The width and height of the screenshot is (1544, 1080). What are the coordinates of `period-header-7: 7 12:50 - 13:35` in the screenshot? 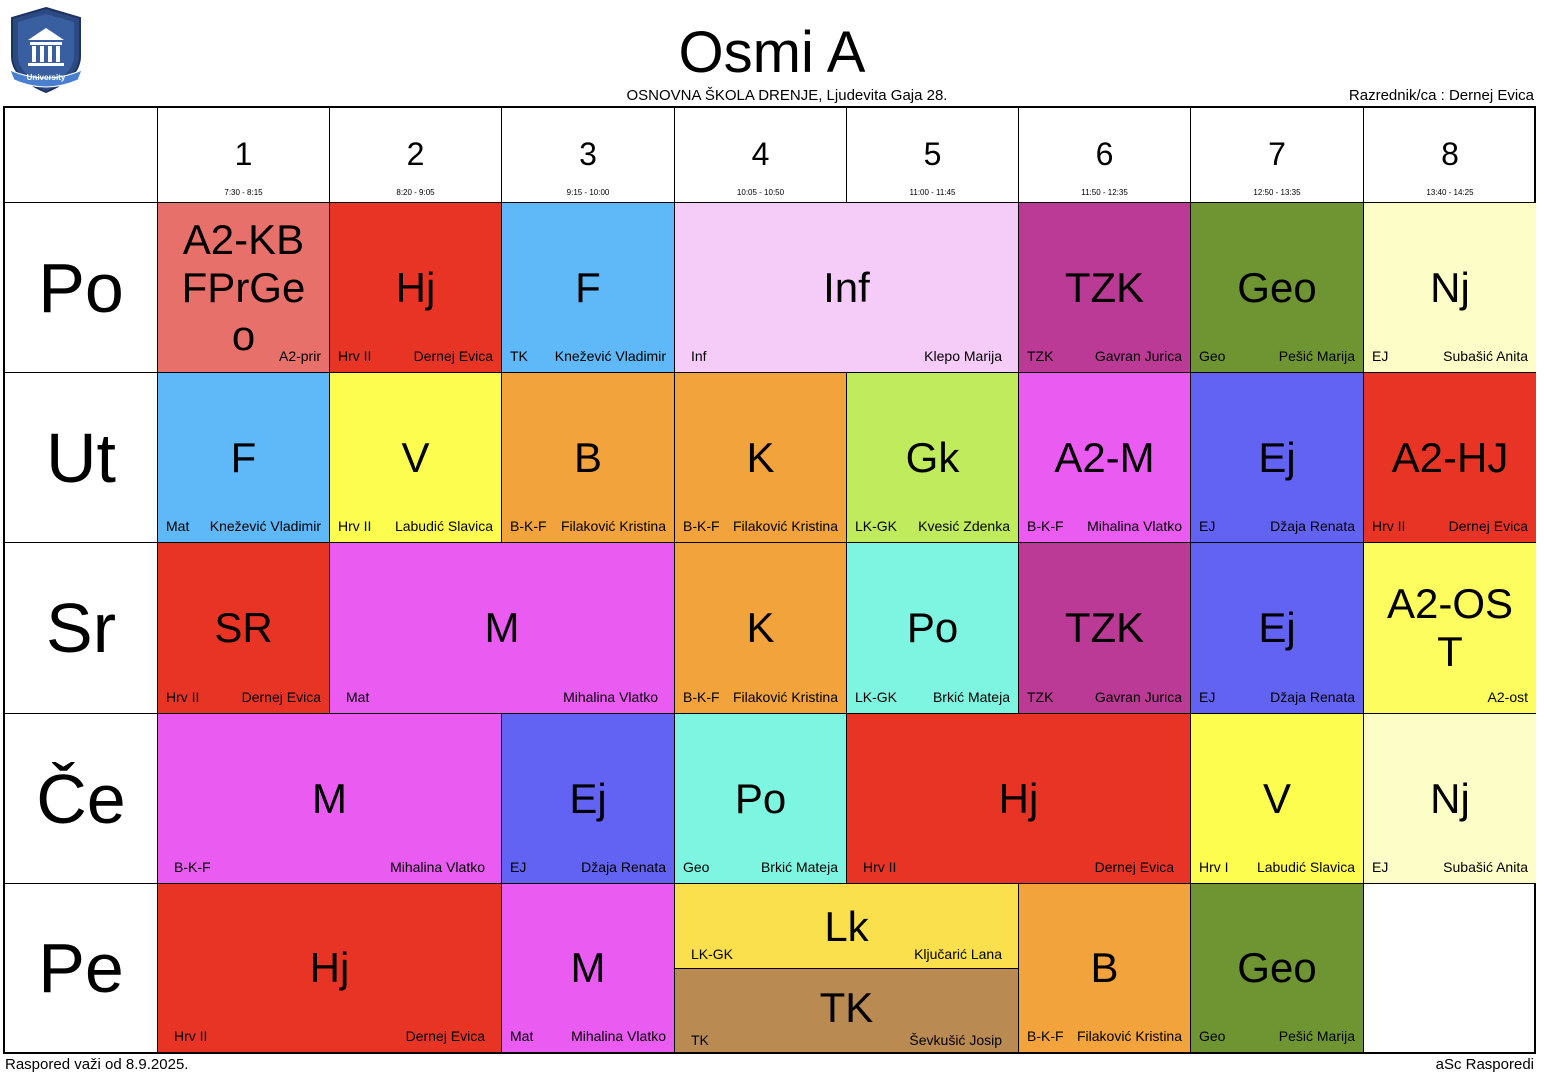 It's located at (1277, 155).